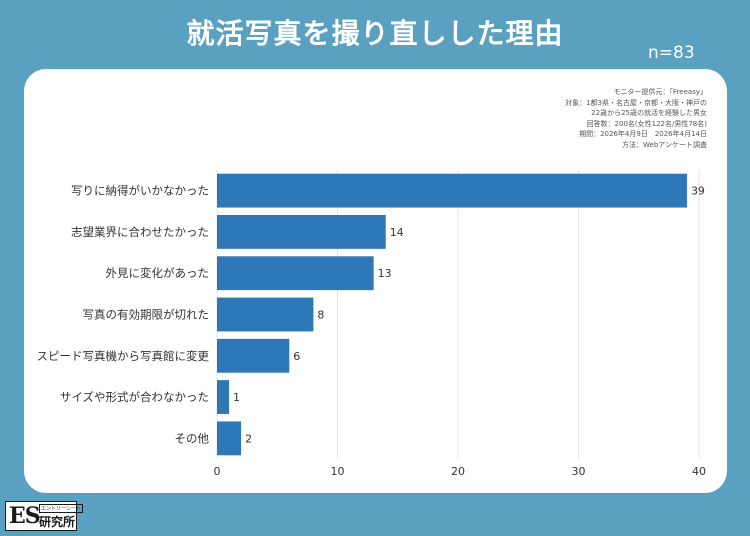 The width and height of the screenshot is (750, 536). Describe the element at coordinates (649, 113) in the screenshot. I see `source-line-target-age: 22歳から25歳の就活を経験した男女` at that location.